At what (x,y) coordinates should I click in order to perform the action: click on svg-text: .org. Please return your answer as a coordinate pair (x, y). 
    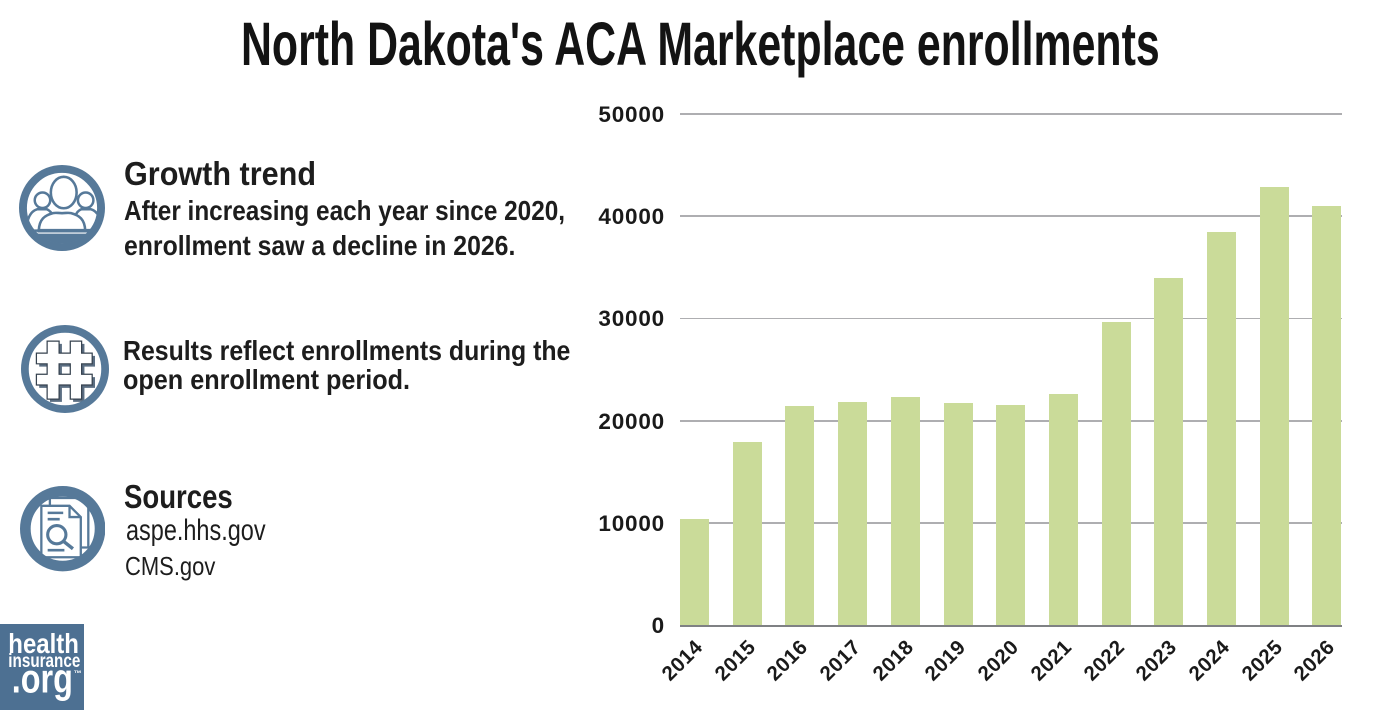
    Looking at the image, I should click on (42, 679).